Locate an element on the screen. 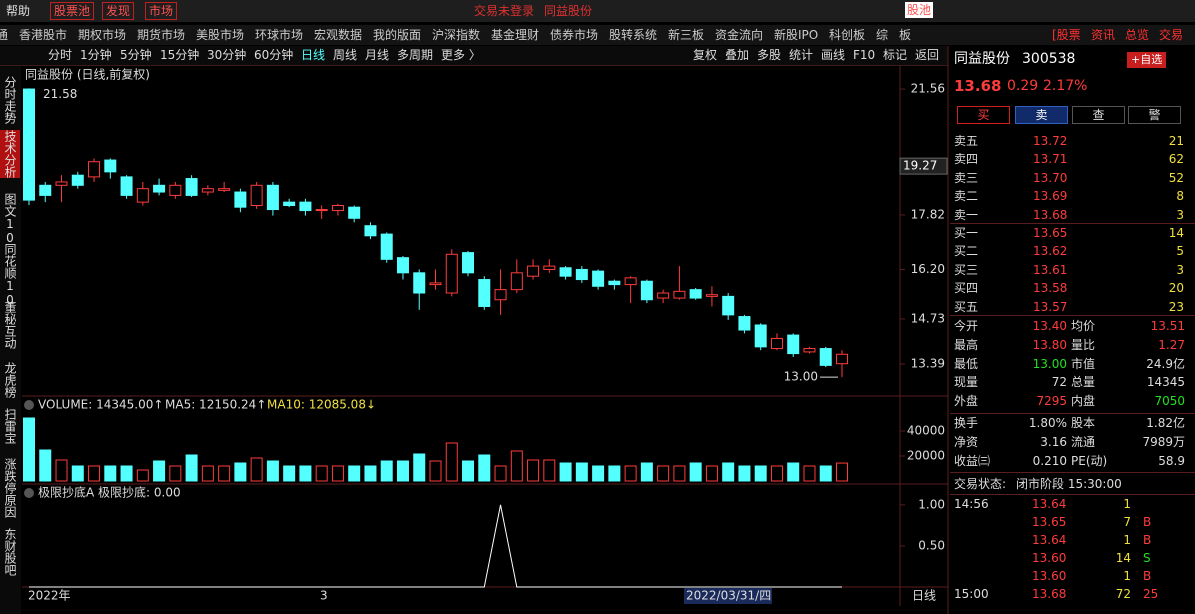 Image resolution: width=1195 pixels, height=614 pixels. side-tab: 龙虎榜 is located at coordinates (10, 380).